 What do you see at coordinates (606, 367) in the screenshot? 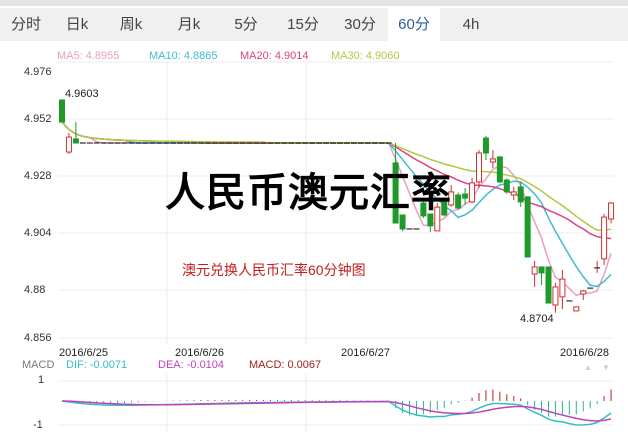
I see `scroll-down-icon: ▼` at bounding box center [606, 367].